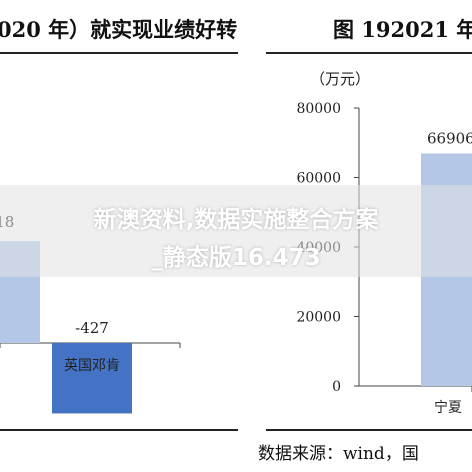 This screenshot has height=472, width=472. What do you see at coordinates (449, 139) in the screenshot?
I see `right-bar-value-label-0: 66906` at bounding box center [449, 139].